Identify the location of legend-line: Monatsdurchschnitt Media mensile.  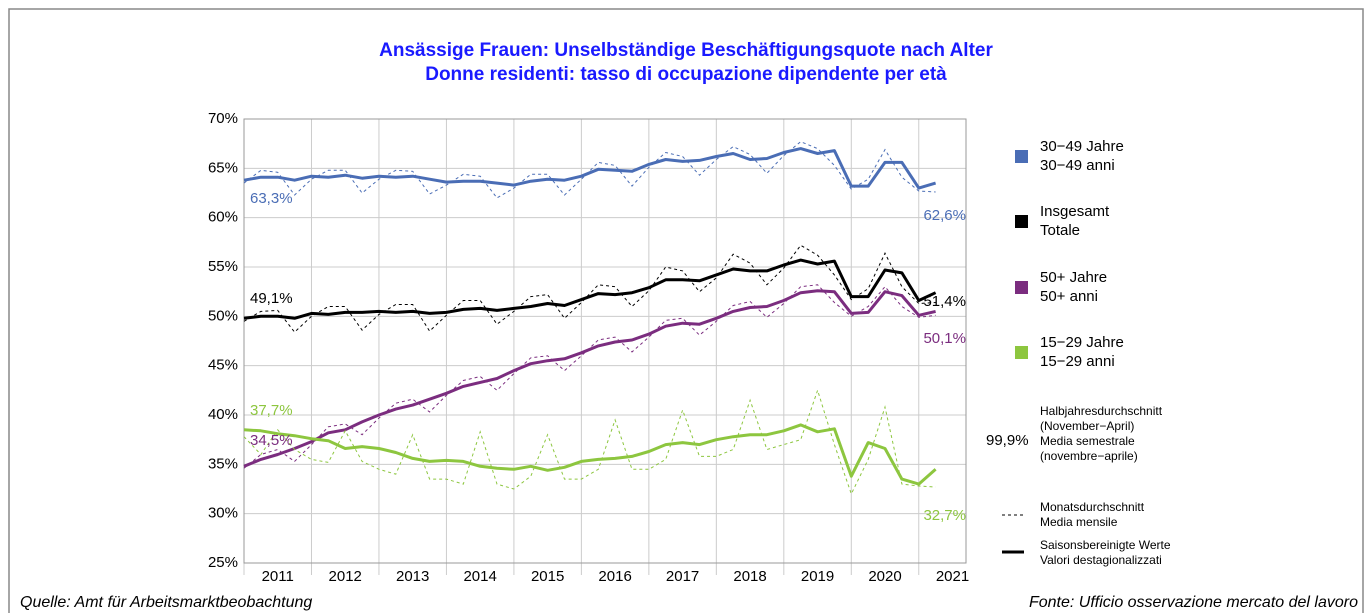
(1092, 514).